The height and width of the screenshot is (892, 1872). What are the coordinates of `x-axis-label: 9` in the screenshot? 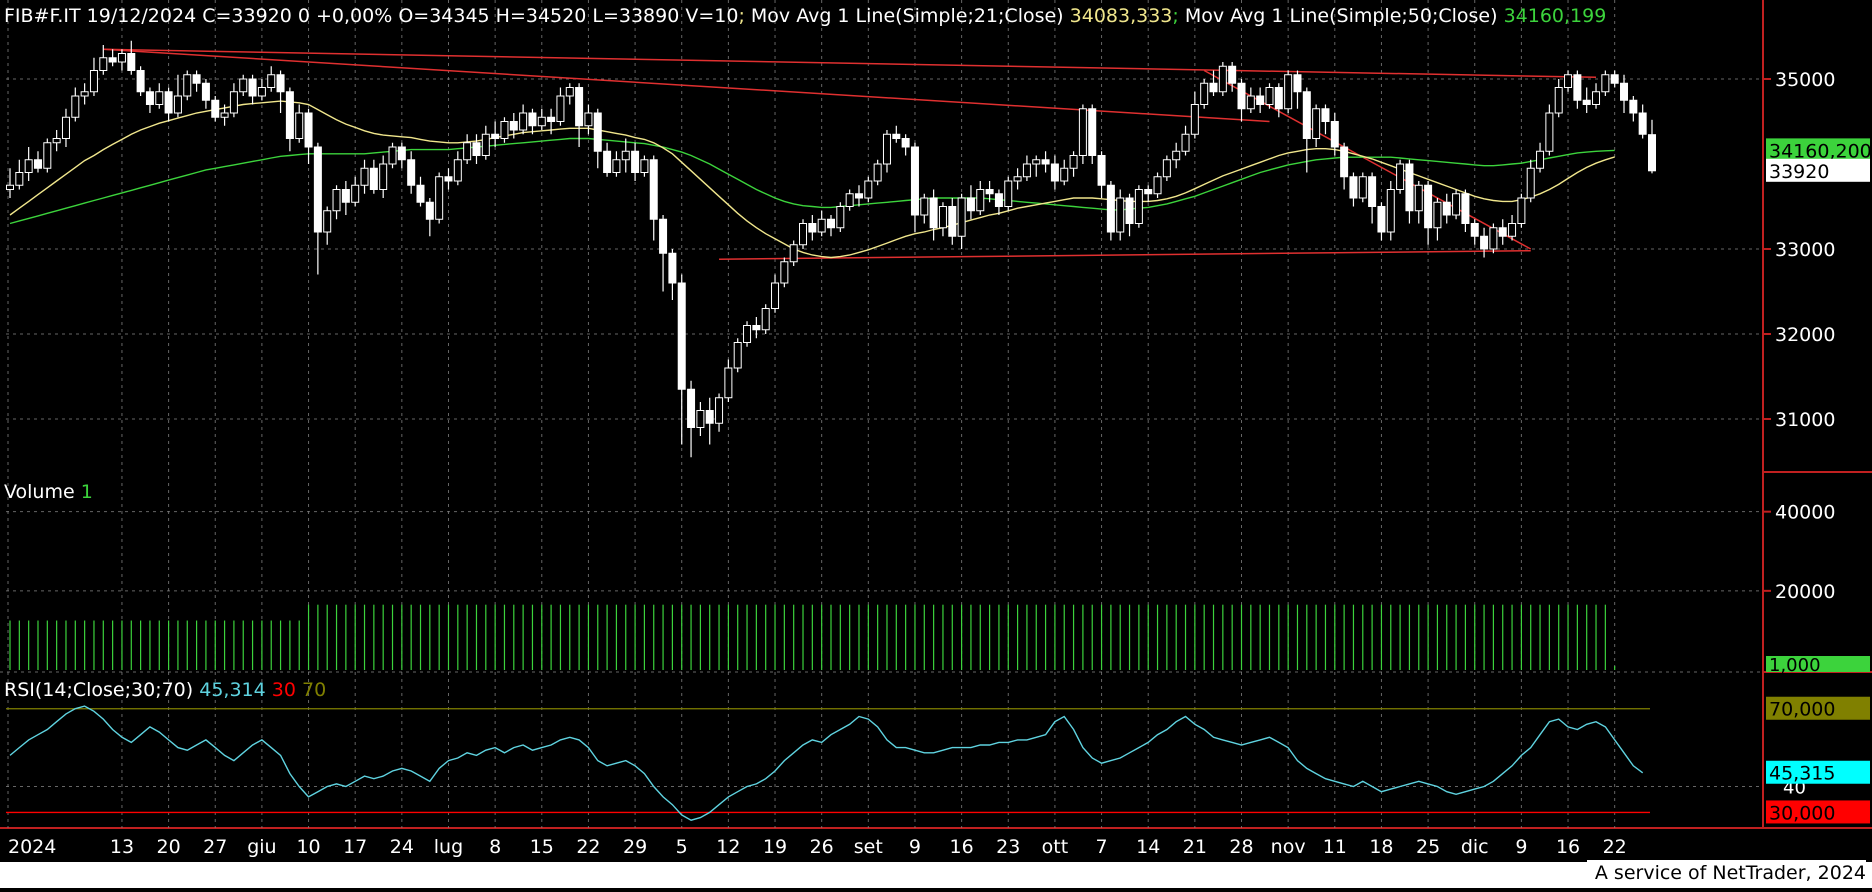 It's located at (915, 847).